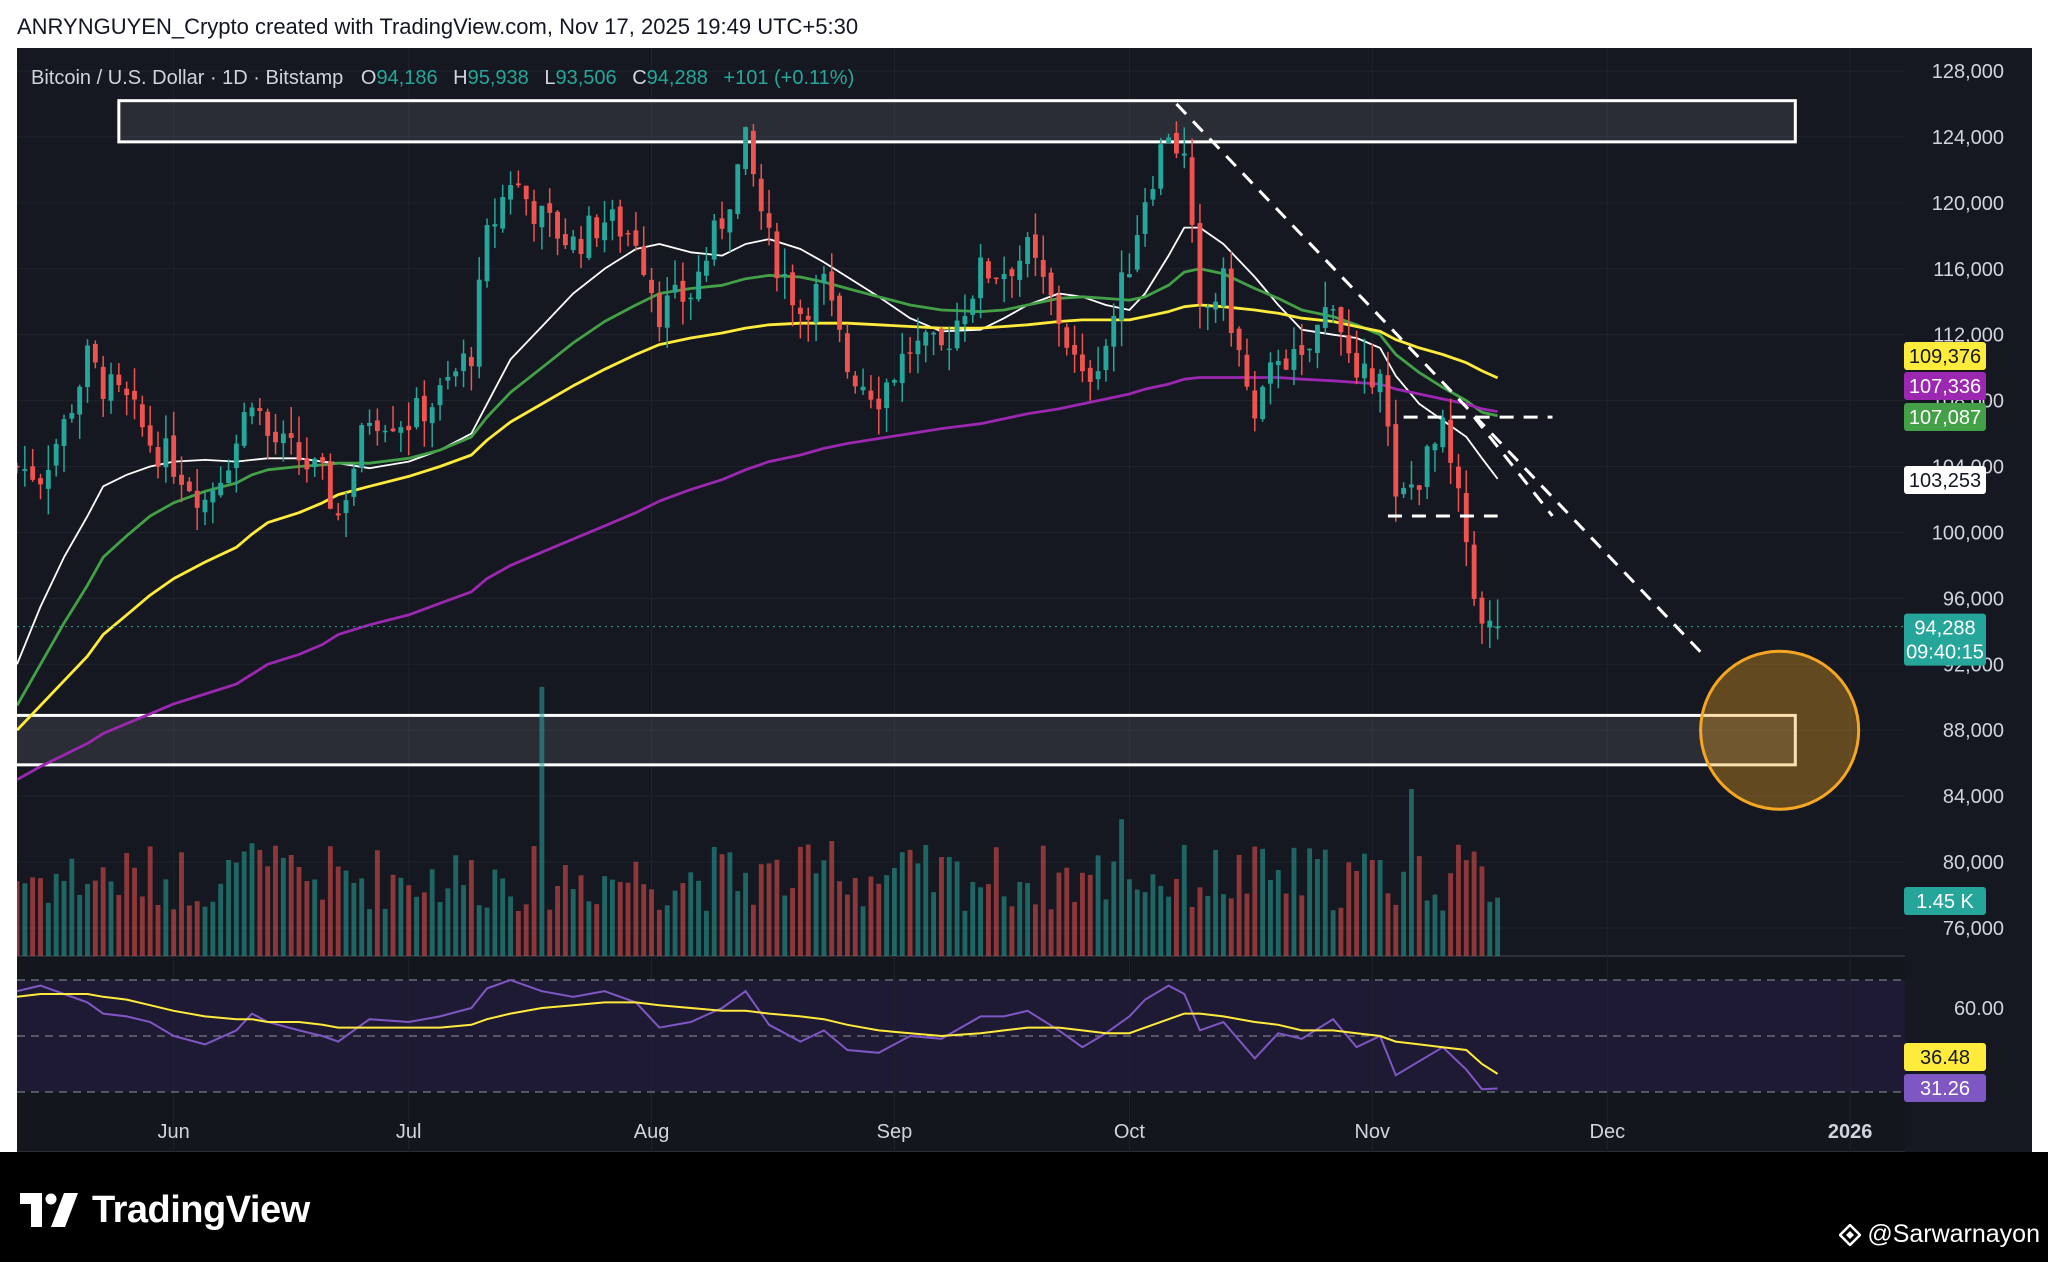  Describe the element at coordinates (1973, 863) in the screenshot. I see `y-tick-label: 80,000` at that location.